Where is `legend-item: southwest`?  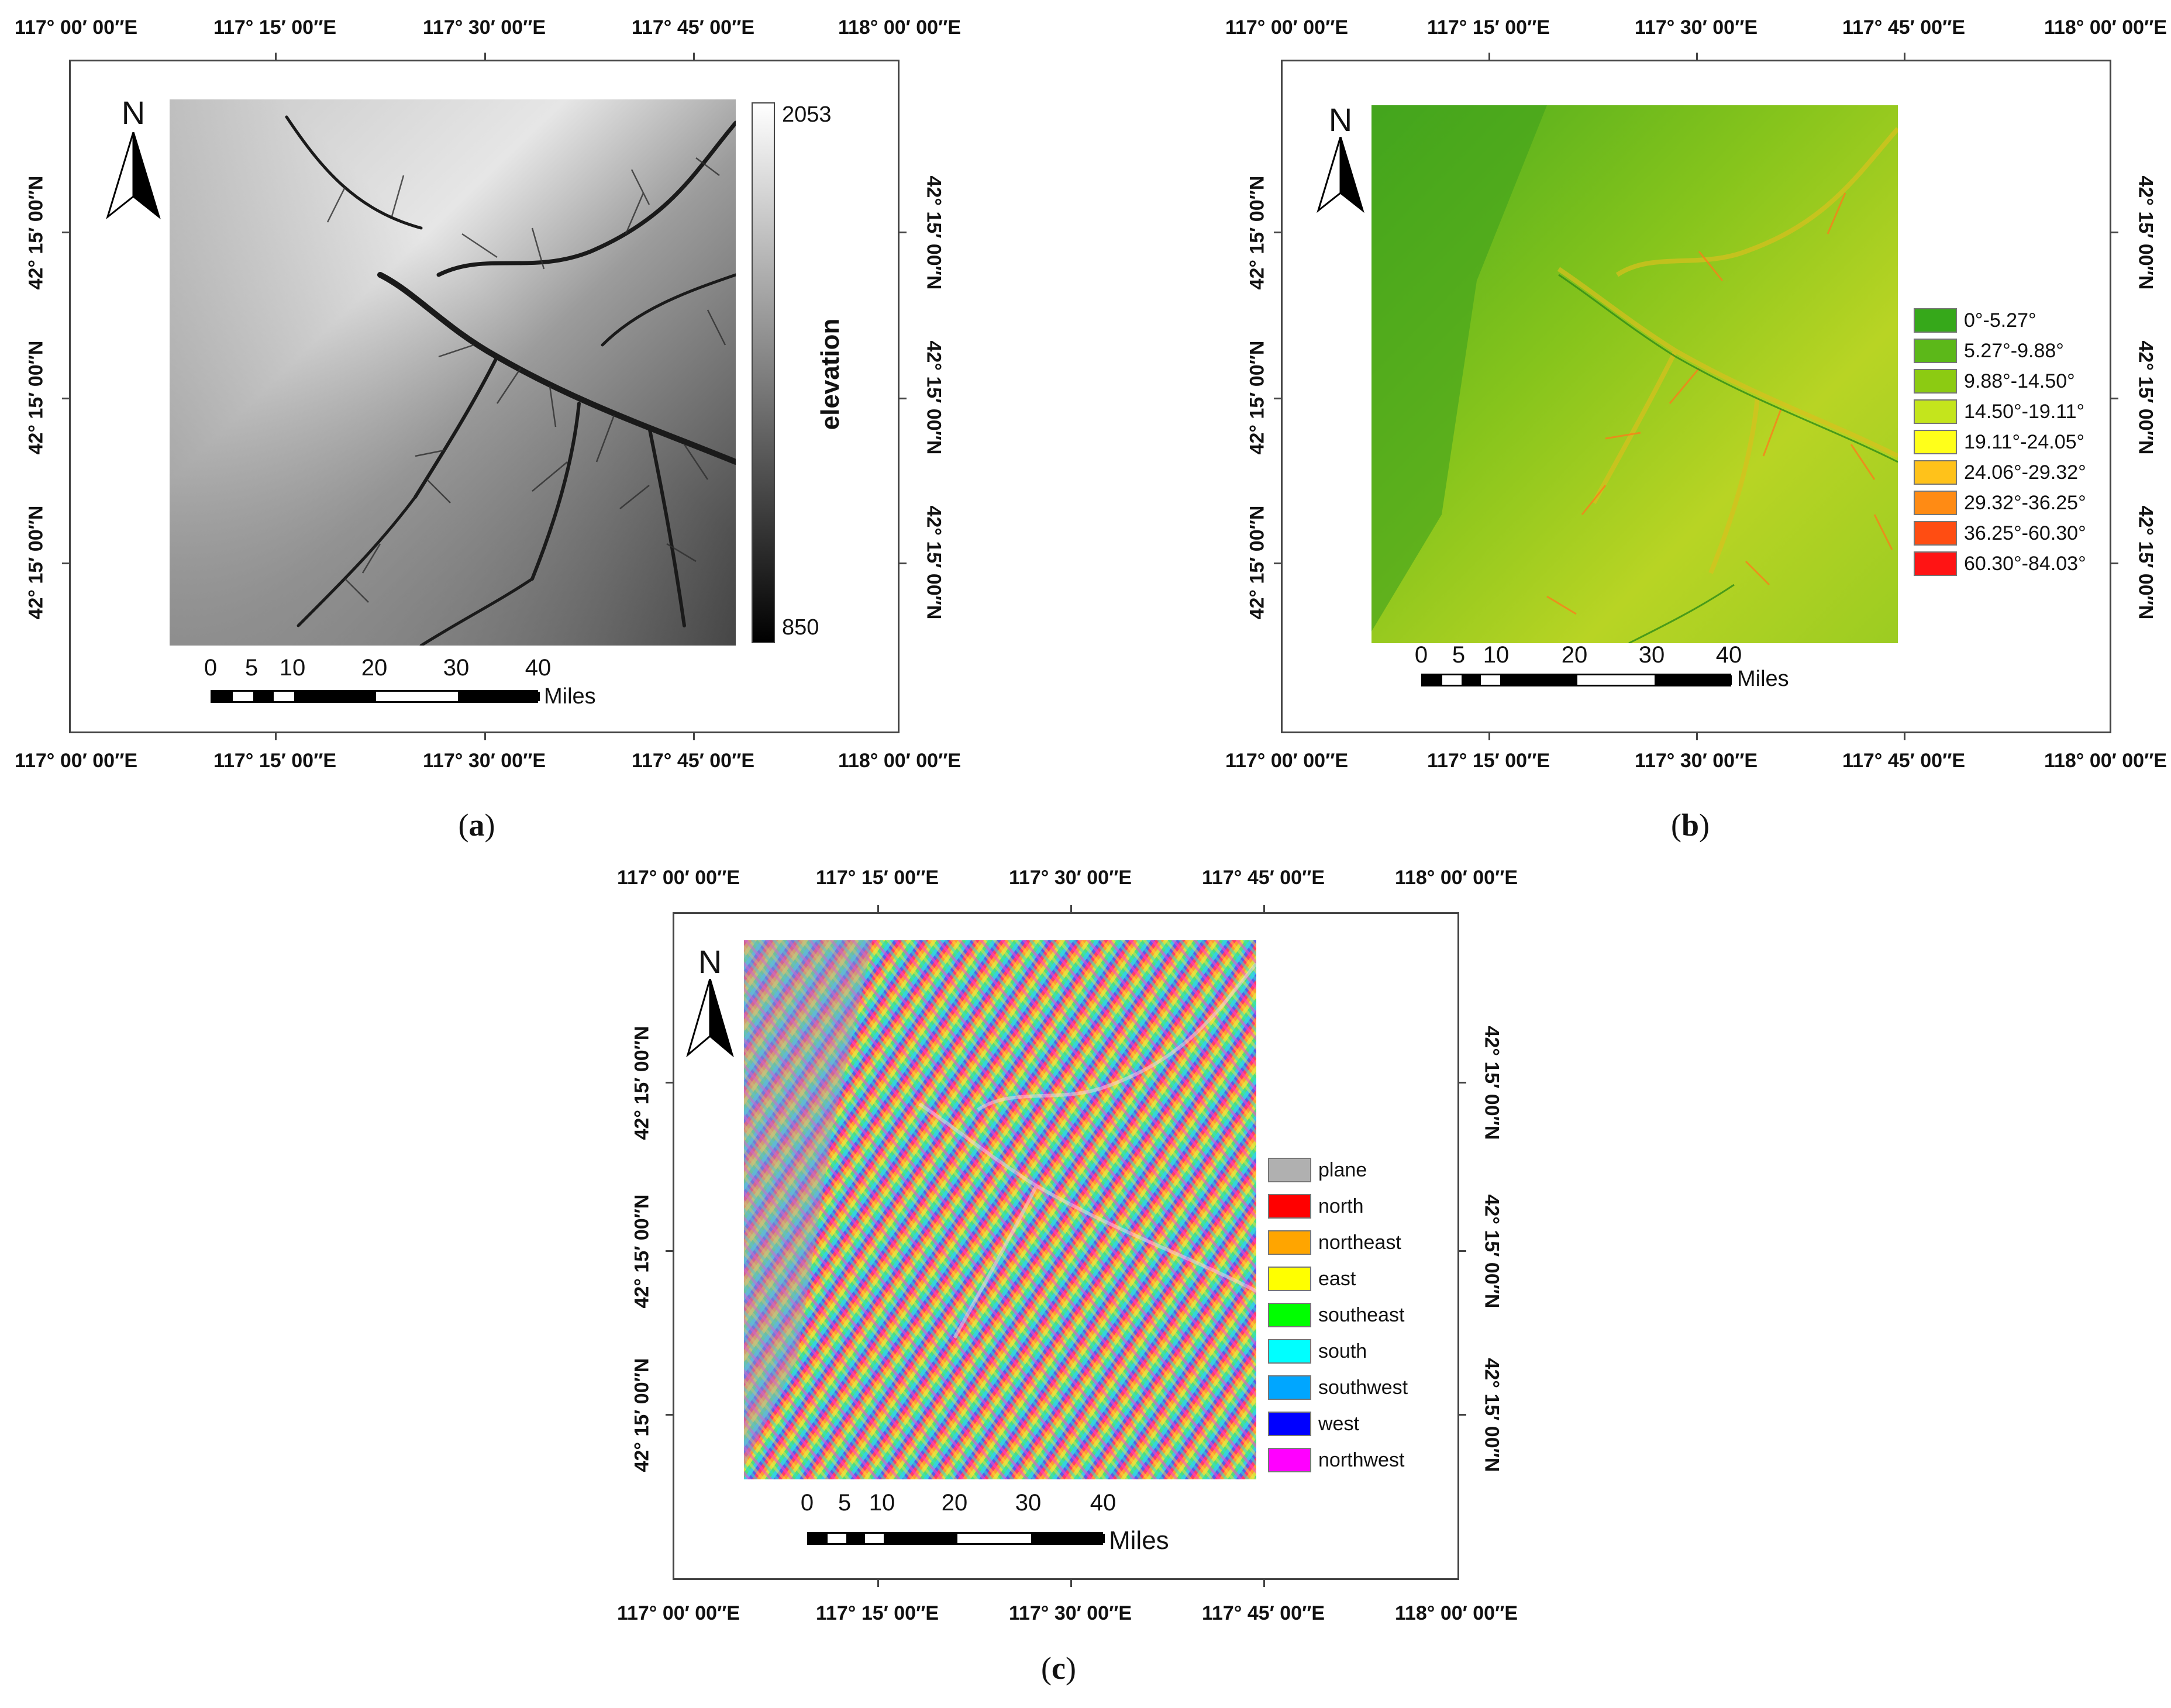
legend-item: southwest is located at coordinates (1338, 1387).